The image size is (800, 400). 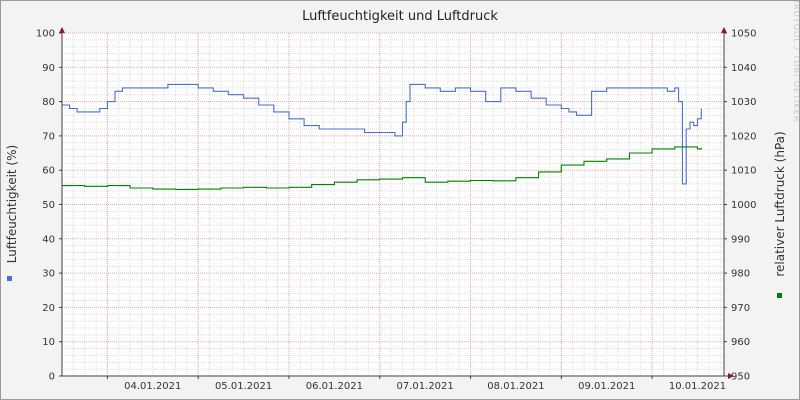 What do you see at coordinates (740, 342) in the screenshot?
I see `y-right-tick-label: 960` at bounding box center [740, 342].